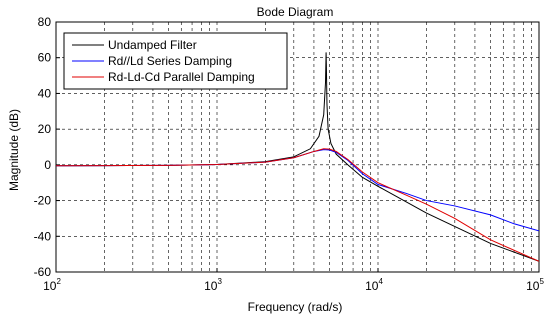 The image size is (544, 320). Describe the element at coordinates (43, 236) in the screenshot. I see `y-tick-label: -40` at that location.